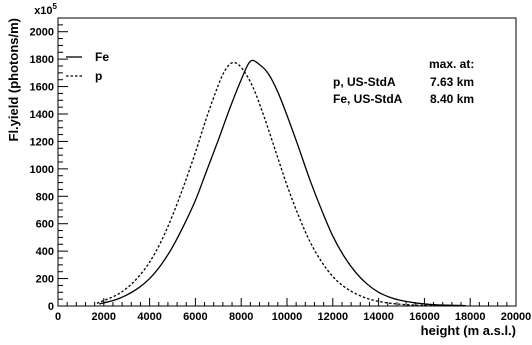  Describe the element at coordinates (51, 307) in the screenshot. I see `y-tick-label: 0` at that location.